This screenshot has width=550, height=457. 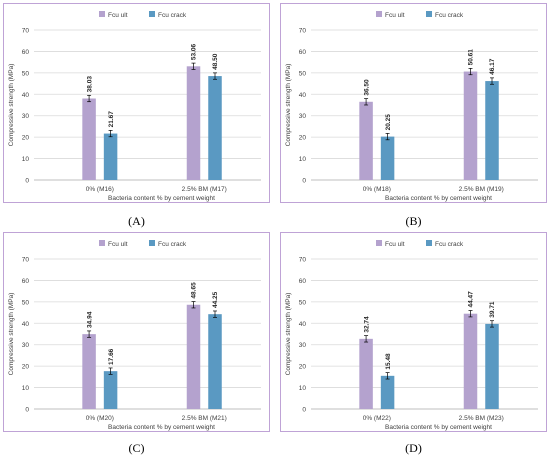 What do you see at coordinates (100, 189) in the screenshot?
I see `x-tick-label: 0% (M16)` at bounding box center [100, 189].